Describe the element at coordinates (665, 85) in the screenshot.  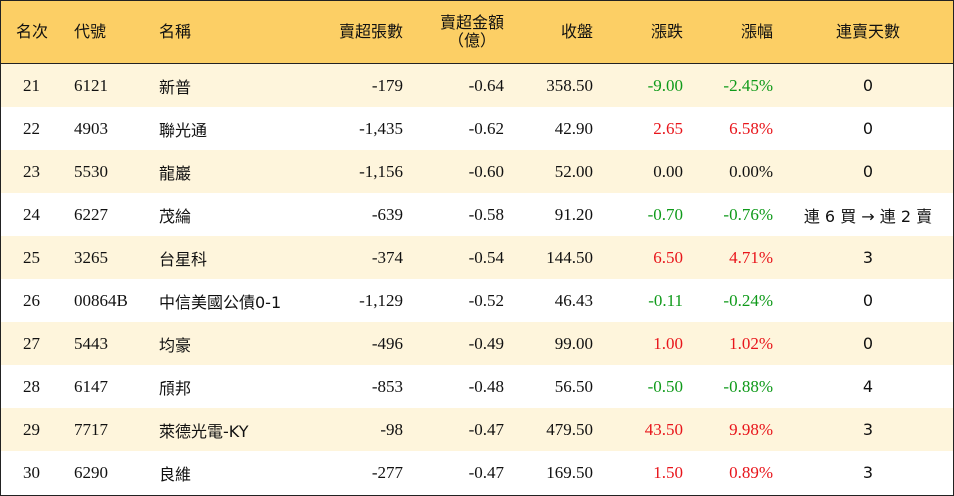
I see `change-cell-text: -9.00` at that location.